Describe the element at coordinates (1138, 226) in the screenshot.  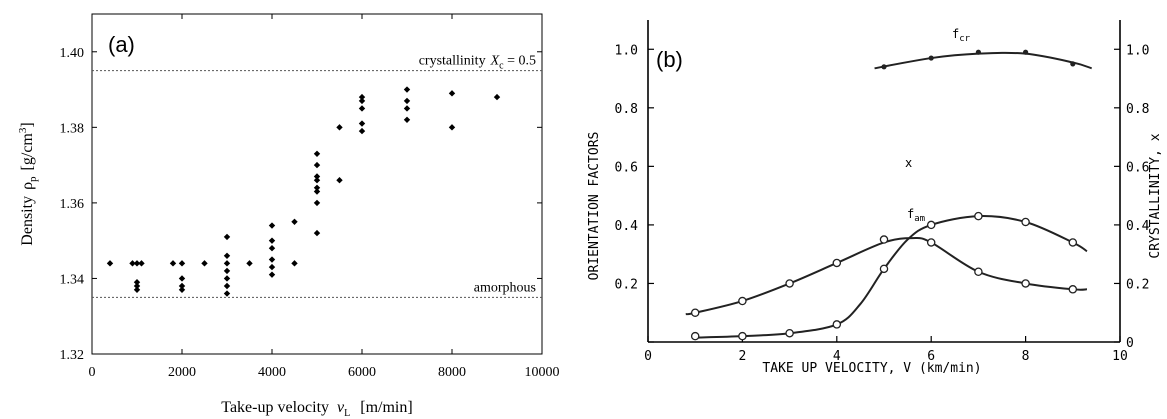
I see `panel-b-y2-tick-label: 0.4` at that location.